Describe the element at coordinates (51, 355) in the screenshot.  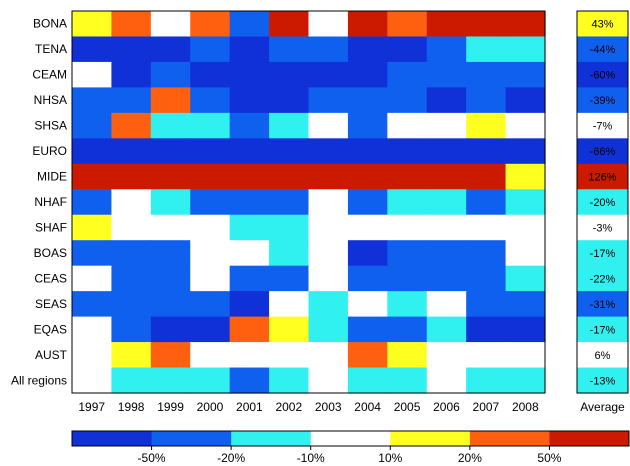
I see `region-label: AUST` at that location.